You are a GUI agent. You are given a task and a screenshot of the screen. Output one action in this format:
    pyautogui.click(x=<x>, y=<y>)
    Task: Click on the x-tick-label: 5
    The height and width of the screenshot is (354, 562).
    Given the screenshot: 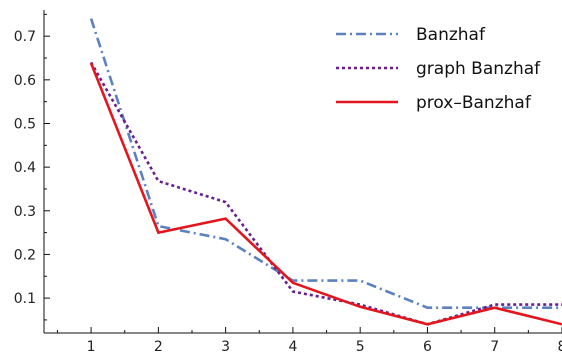 What is the action you would take?
    pyautogui.click(x=360, y=346)
    